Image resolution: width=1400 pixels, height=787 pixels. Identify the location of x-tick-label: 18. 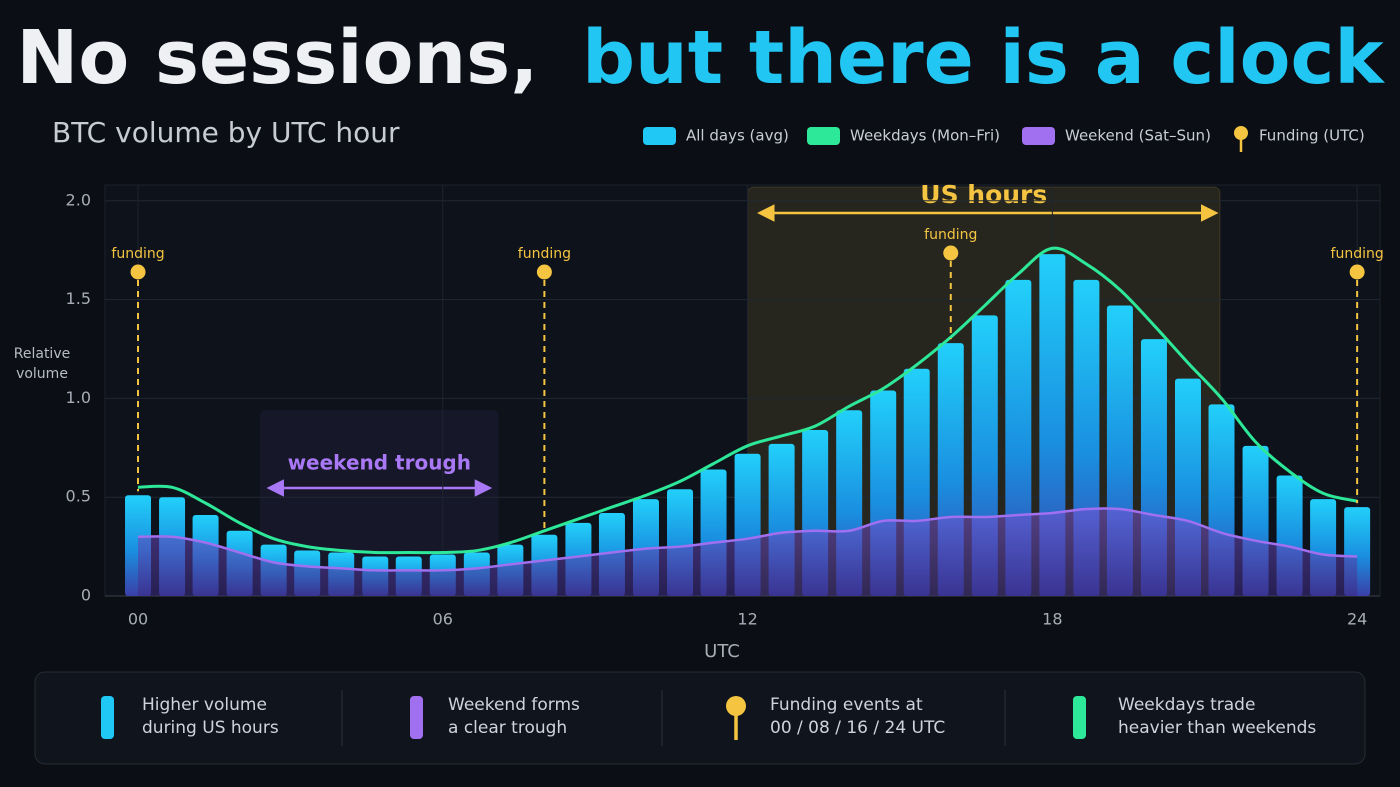
(1052, 619).